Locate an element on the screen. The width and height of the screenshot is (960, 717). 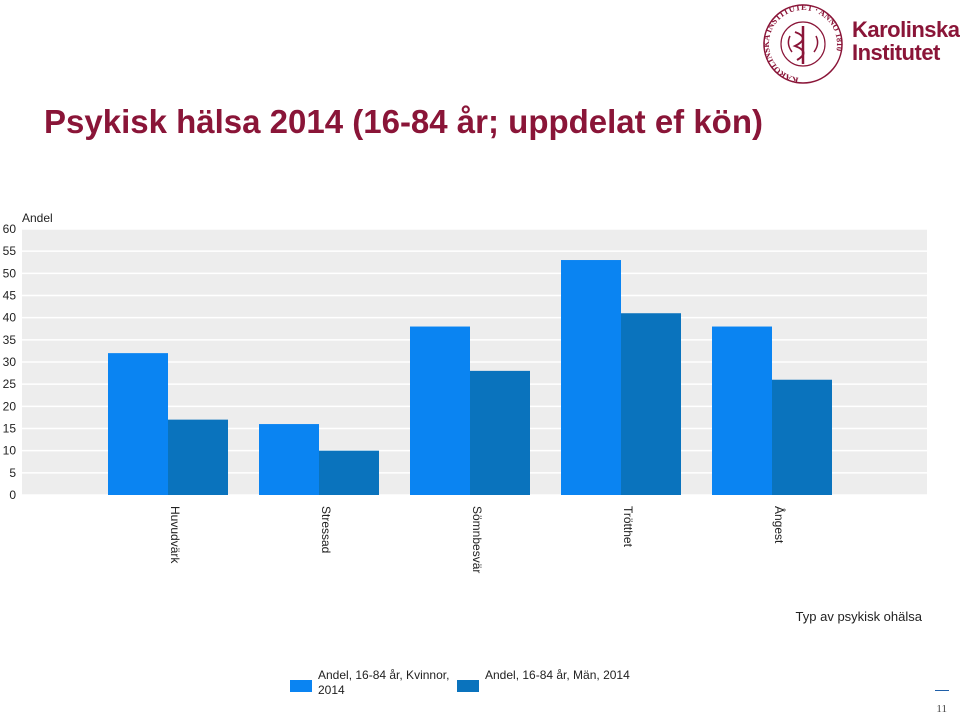
karolinska-logo: KAROLINSKA INSTITUTET · ANNO 1810 is located at coordinates (803, 44).